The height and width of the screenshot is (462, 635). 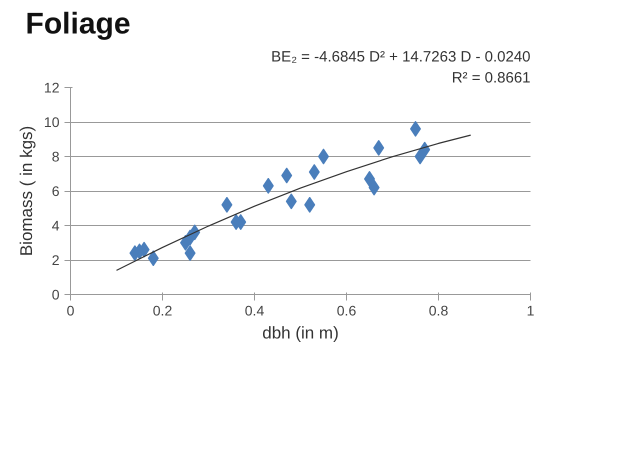 I want to click on chart-title: Foliage, so click(x=78, y=24).